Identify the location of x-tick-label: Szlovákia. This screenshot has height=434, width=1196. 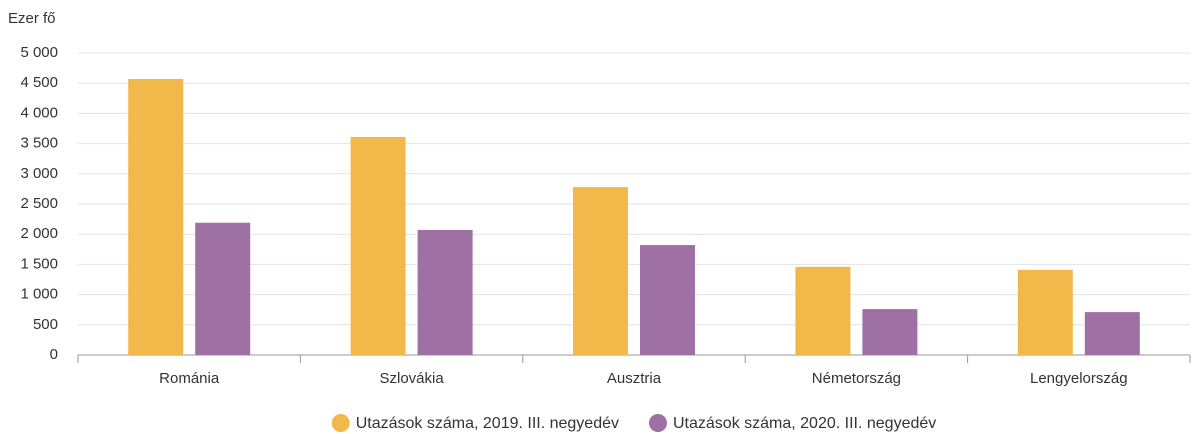
(411, 378).